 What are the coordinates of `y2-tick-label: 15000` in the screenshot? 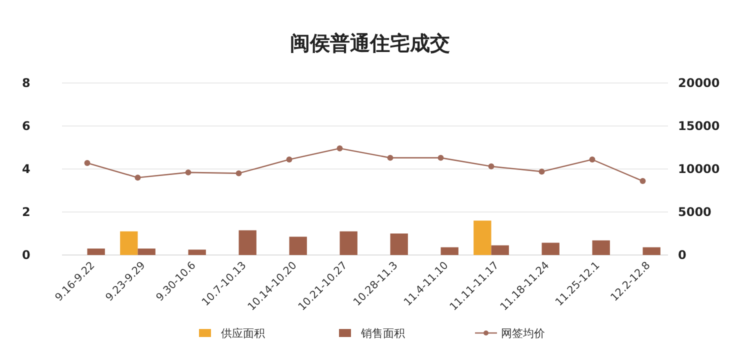 It's located at (699, 125).